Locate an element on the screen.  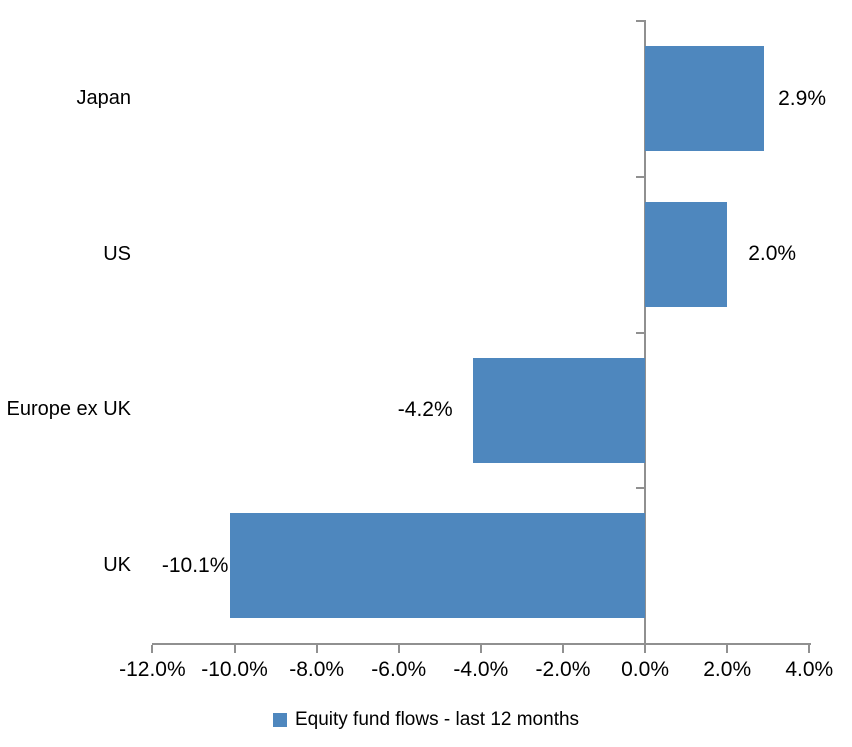
legend-label: Equity fund flows - last 12 months is located at coordinates (437, 719).